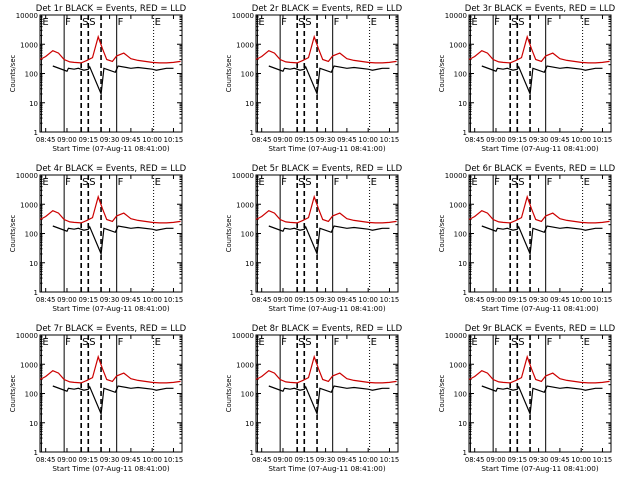 The width and height of the screenshot is (640, 480). Describe the element at coordinates (540, 169) in the screenshot. I see `panel-title: Det 6r BLACK = Events, RED = LLD` at that location.